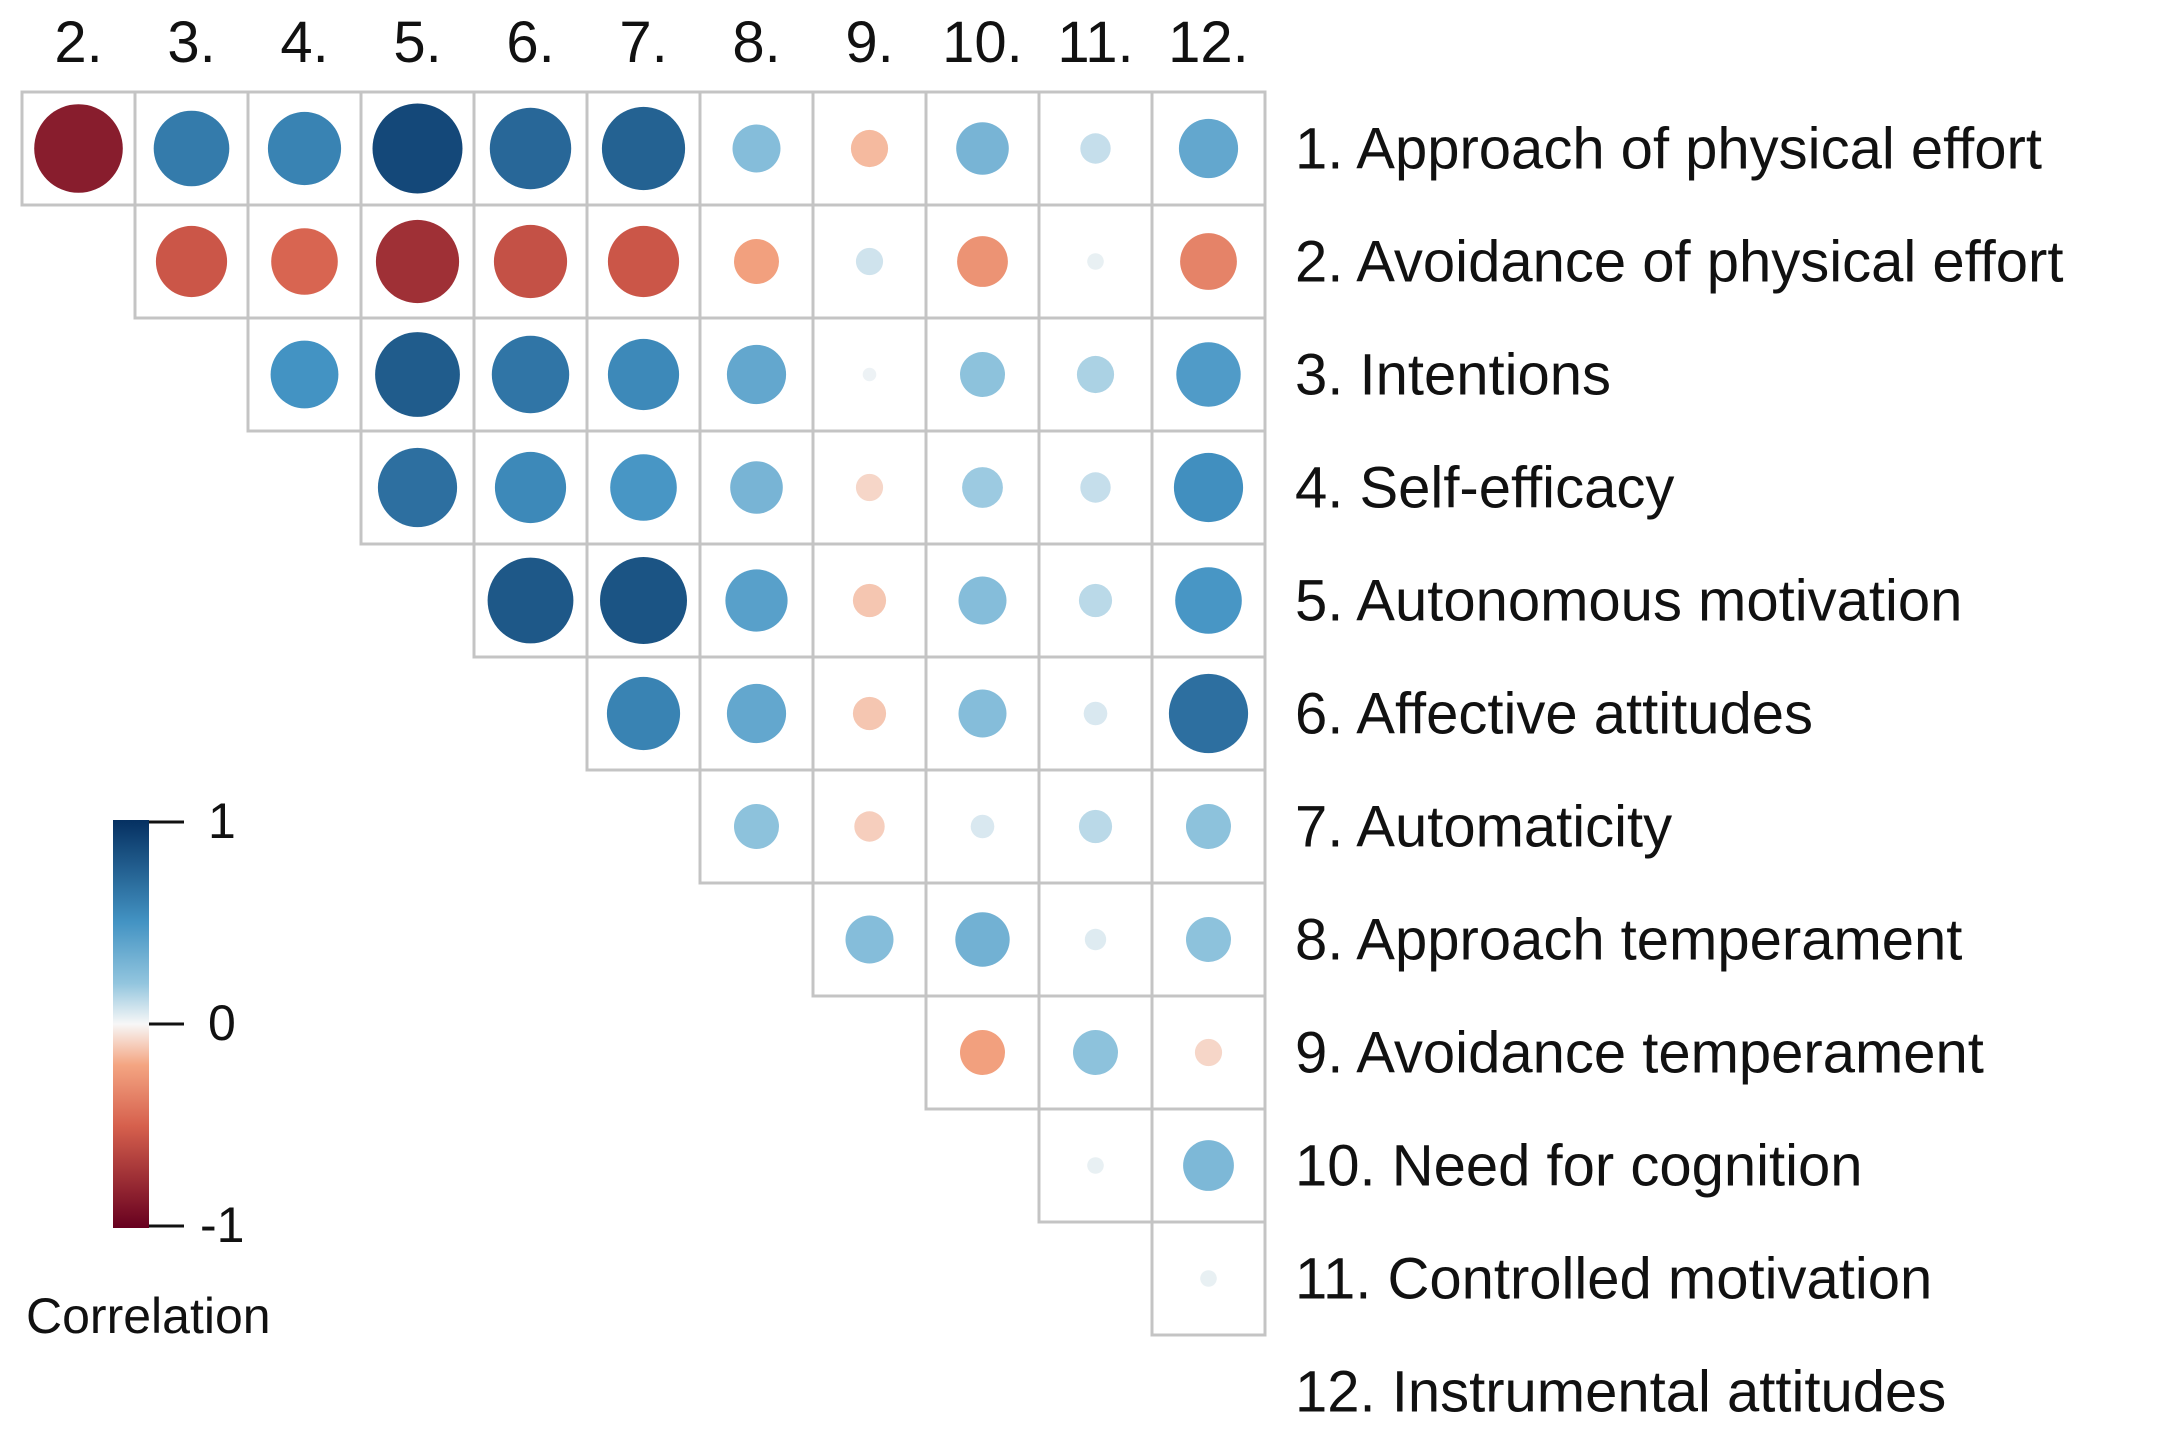 Image resolution: width=2158 pixels, height=1452 pixels. What do you see at coordinates (1208, 42) in the screenshot?
I see `column-label: 12.` at bounding box center [1208, 42].